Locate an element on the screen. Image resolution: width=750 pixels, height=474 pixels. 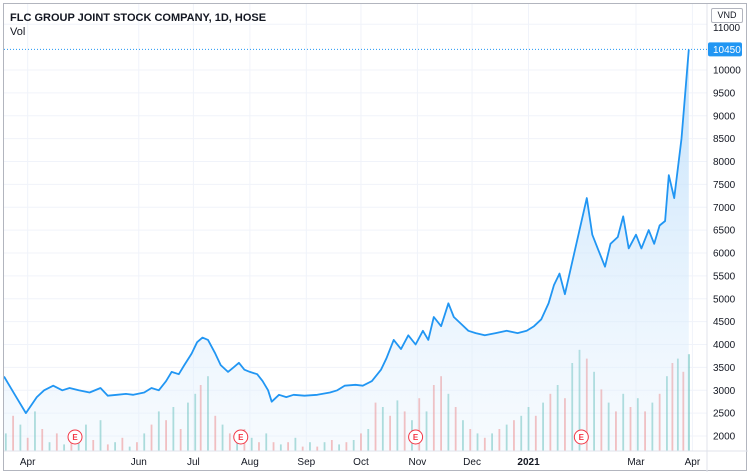
price-tick-label: 9000 is located at coordinates (724, 116).